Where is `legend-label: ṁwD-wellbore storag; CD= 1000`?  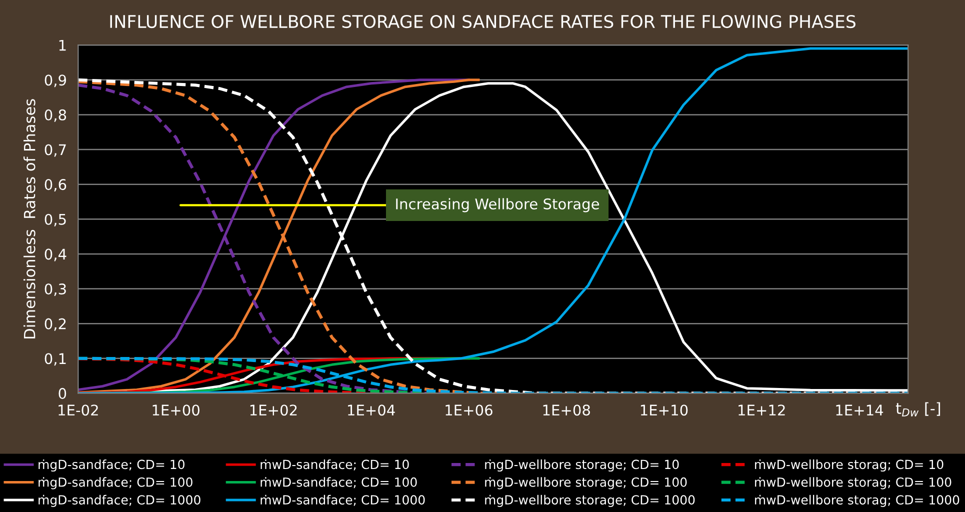
legend-label: ṁwD-wellbore storag; CD= 1000 is located at coordinates (857, 500).